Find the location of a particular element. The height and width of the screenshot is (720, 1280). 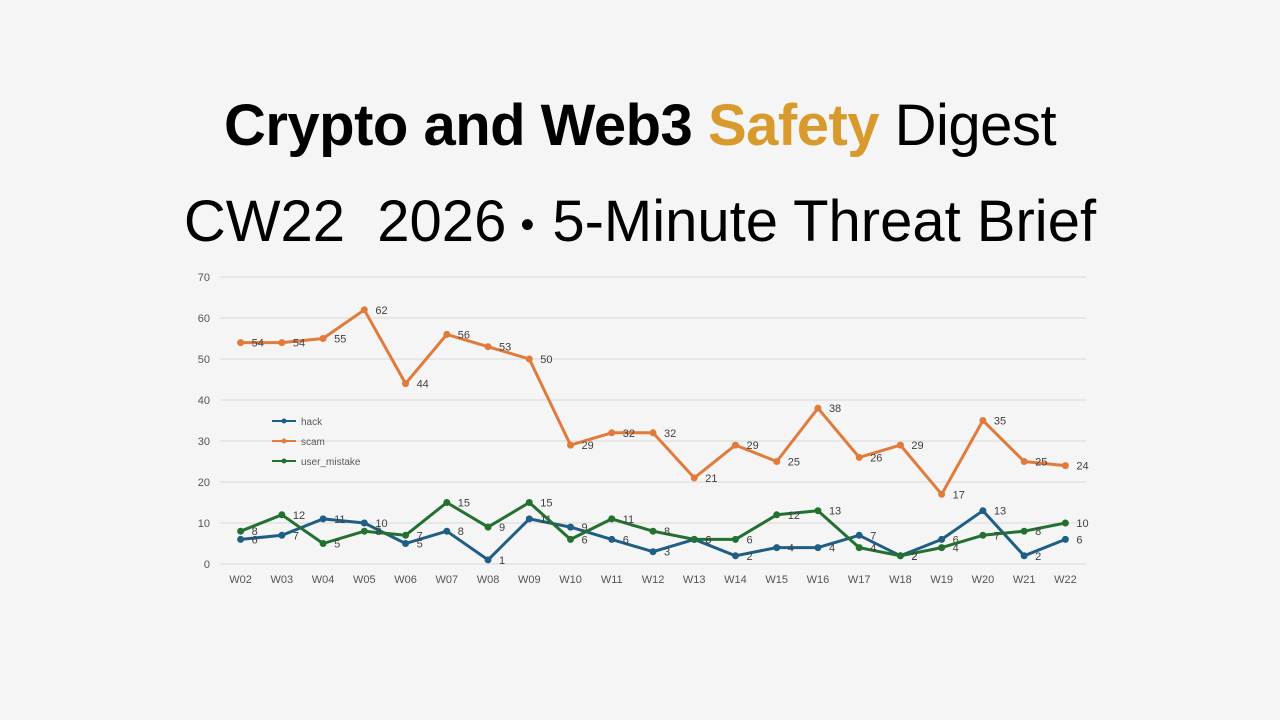

x-tick-label: W07 is located at coordinates (446, 580).